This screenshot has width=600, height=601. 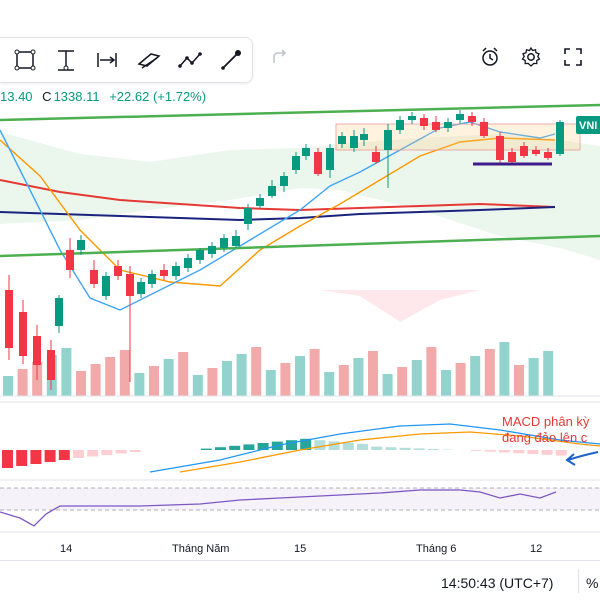 I want to click on status-divider, so click(x=578, y=581).